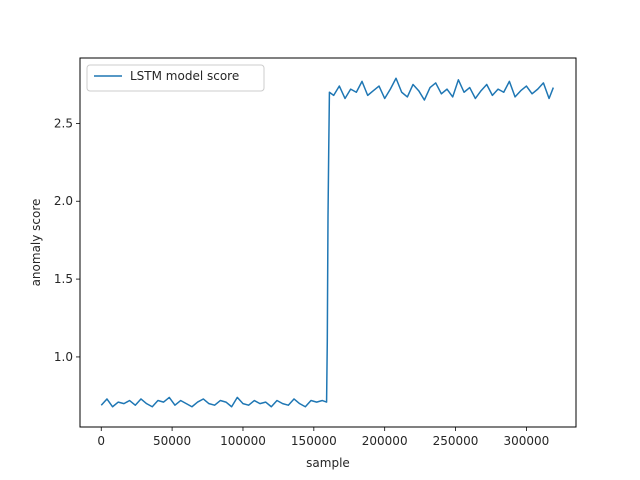 This screenshot has height=480, width=640. I want to click on x-tick-label-5: 250000, so click(456, 441).